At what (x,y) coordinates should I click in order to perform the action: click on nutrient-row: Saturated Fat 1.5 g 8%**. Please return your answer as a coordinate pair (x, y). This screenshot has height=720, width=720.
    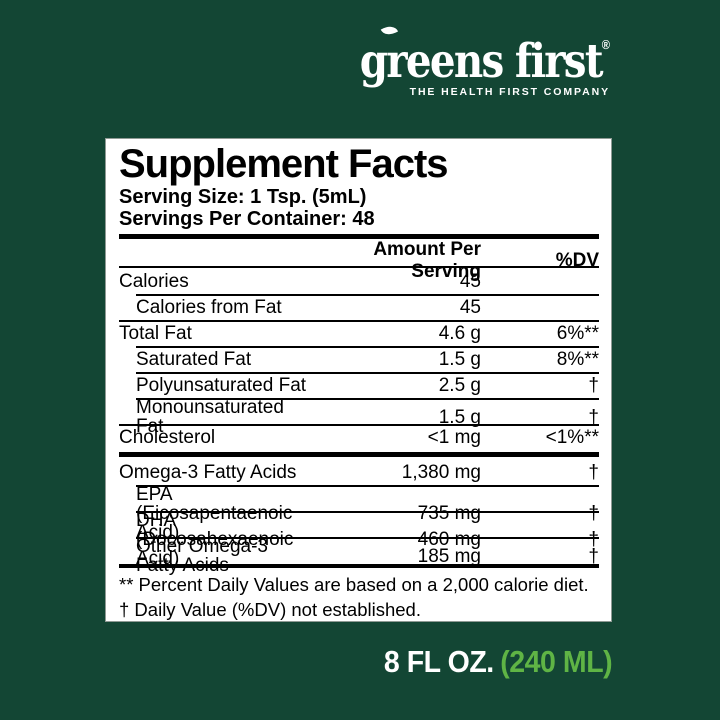
    Looking at the image, I should click on (359, 359).